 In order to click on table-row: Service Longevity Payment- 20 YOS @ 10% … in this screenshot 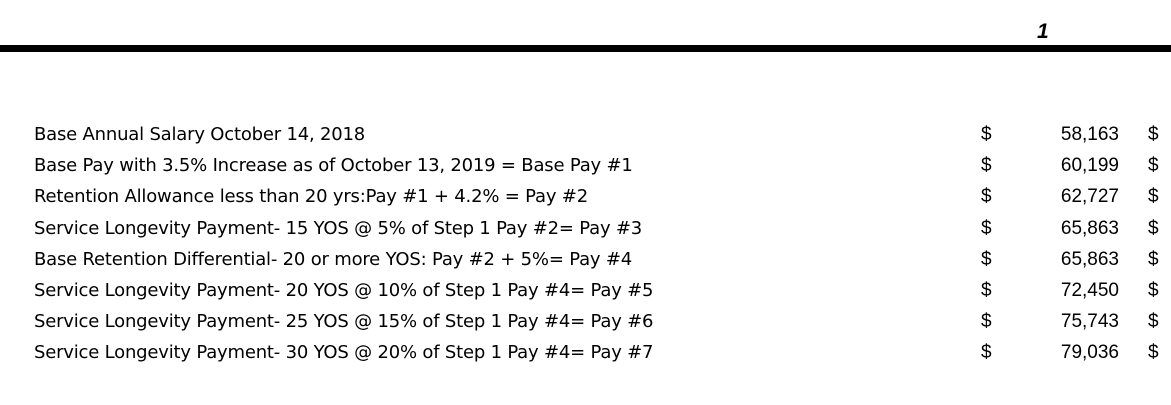, I will do `click(585, 290)`.